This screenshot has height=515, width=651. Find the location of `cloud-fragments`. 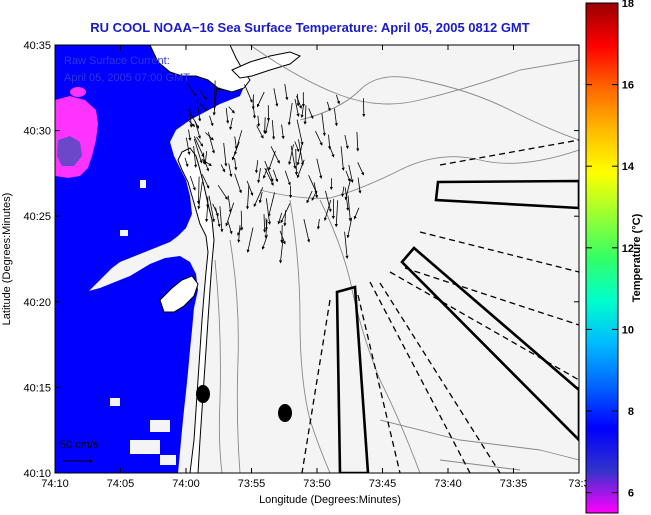

cloud-fragments is located at coordinates (143, 322).